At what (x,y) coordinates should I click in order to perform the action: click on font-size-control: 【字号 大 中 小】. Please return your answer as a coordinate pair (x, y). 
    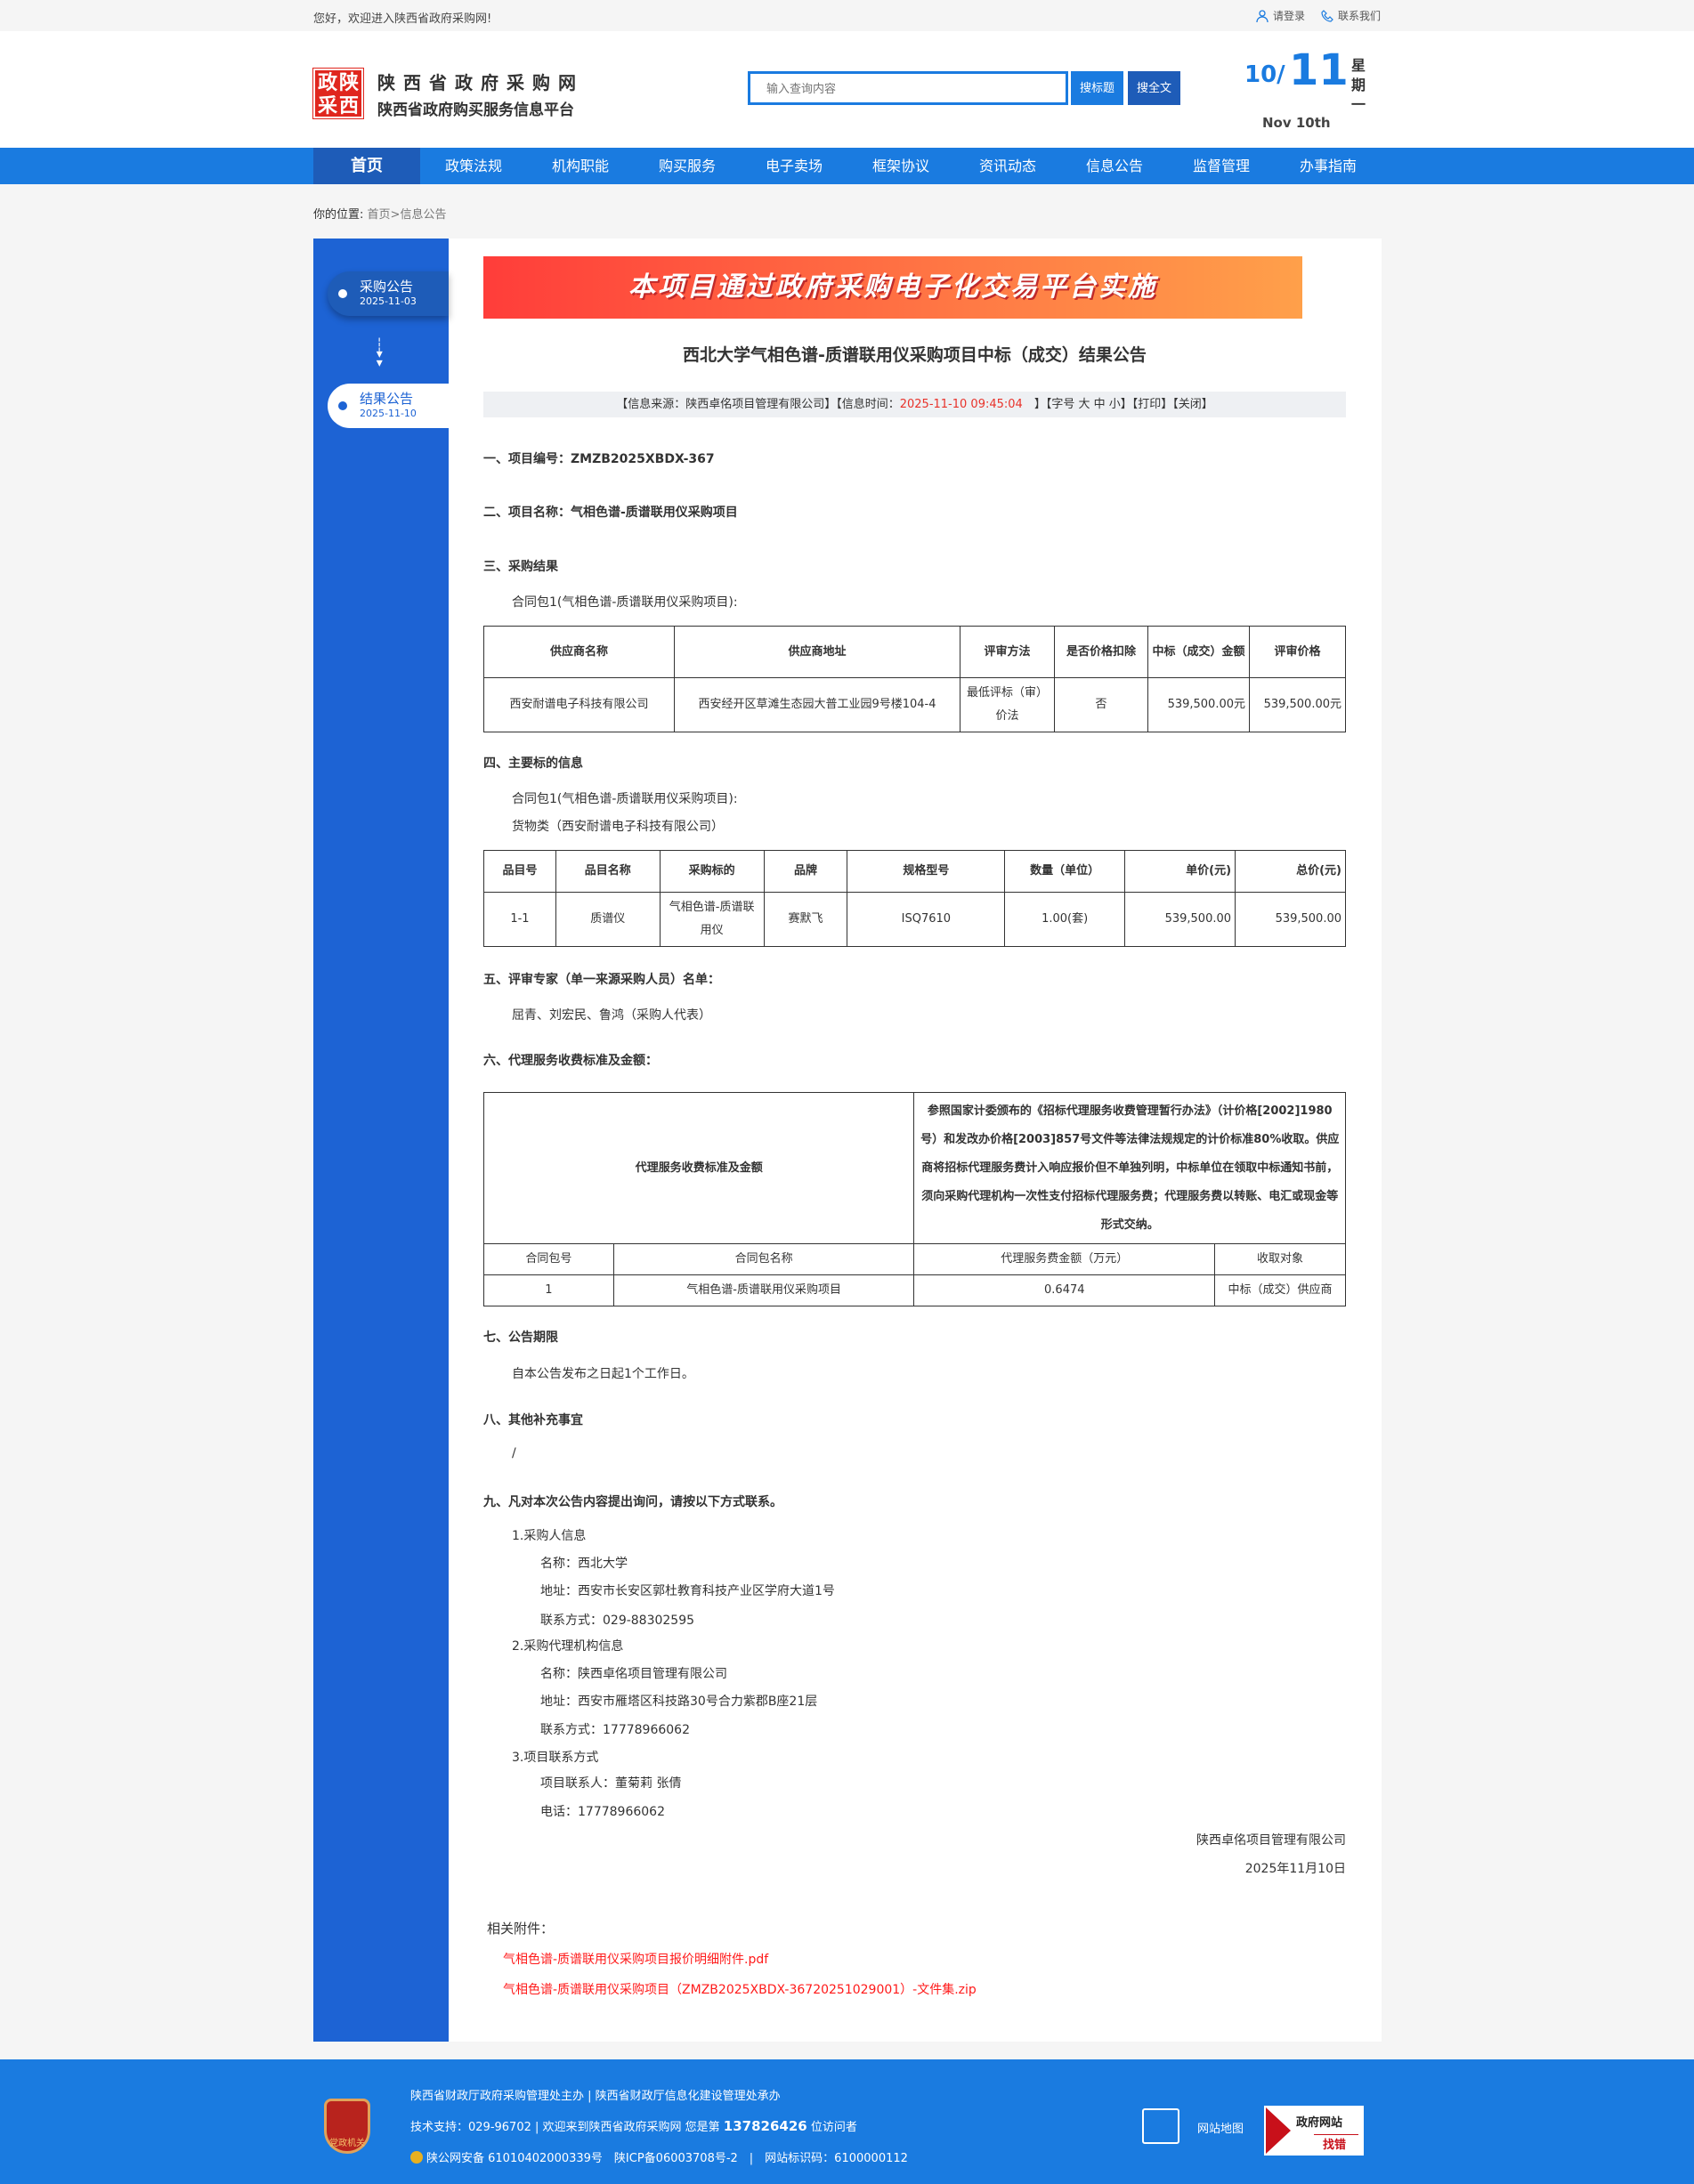
    Looking at the image, I should click on (1088, 404).